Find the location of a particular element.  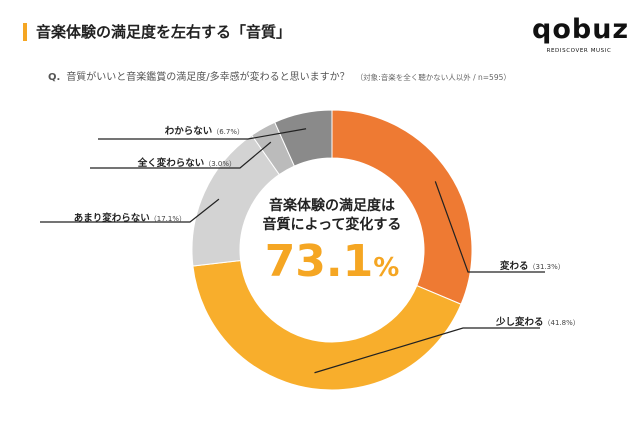

slice-category-never-change: 全く変わらない is located at coordinates (171, 163).